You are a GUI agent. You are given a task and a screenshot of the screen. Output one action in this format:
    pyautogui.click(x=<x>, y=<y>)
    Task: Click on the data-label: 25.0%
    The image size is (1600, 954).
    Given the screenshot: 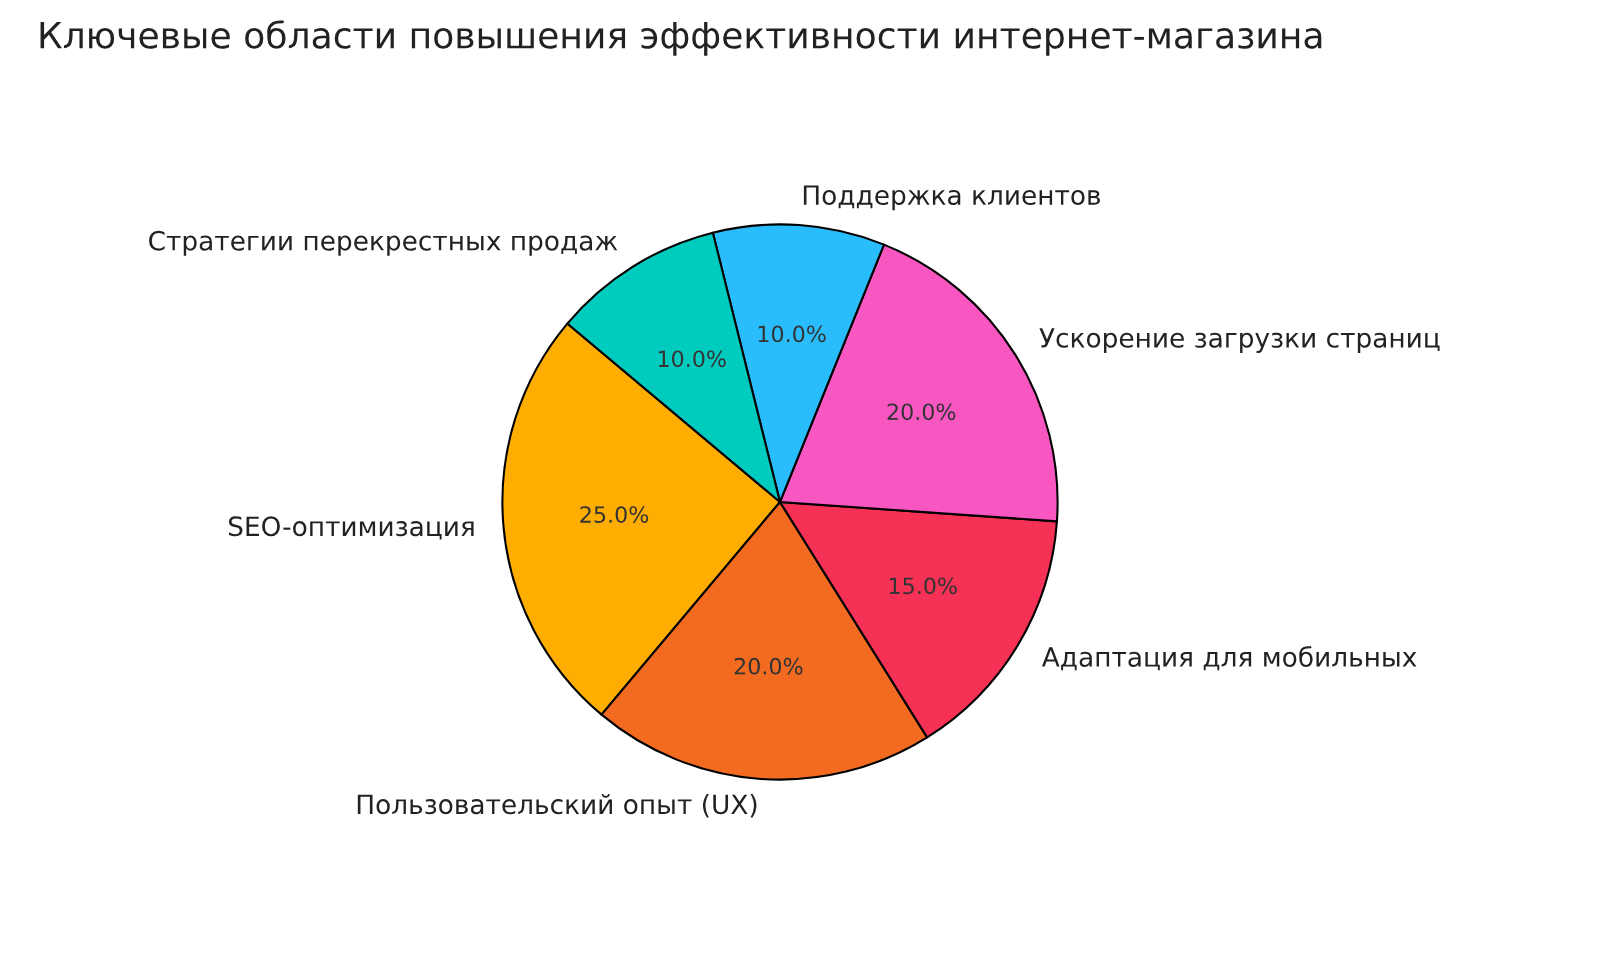 What is the action you would take?
    pyautogui.click(x=614, y=514)
    